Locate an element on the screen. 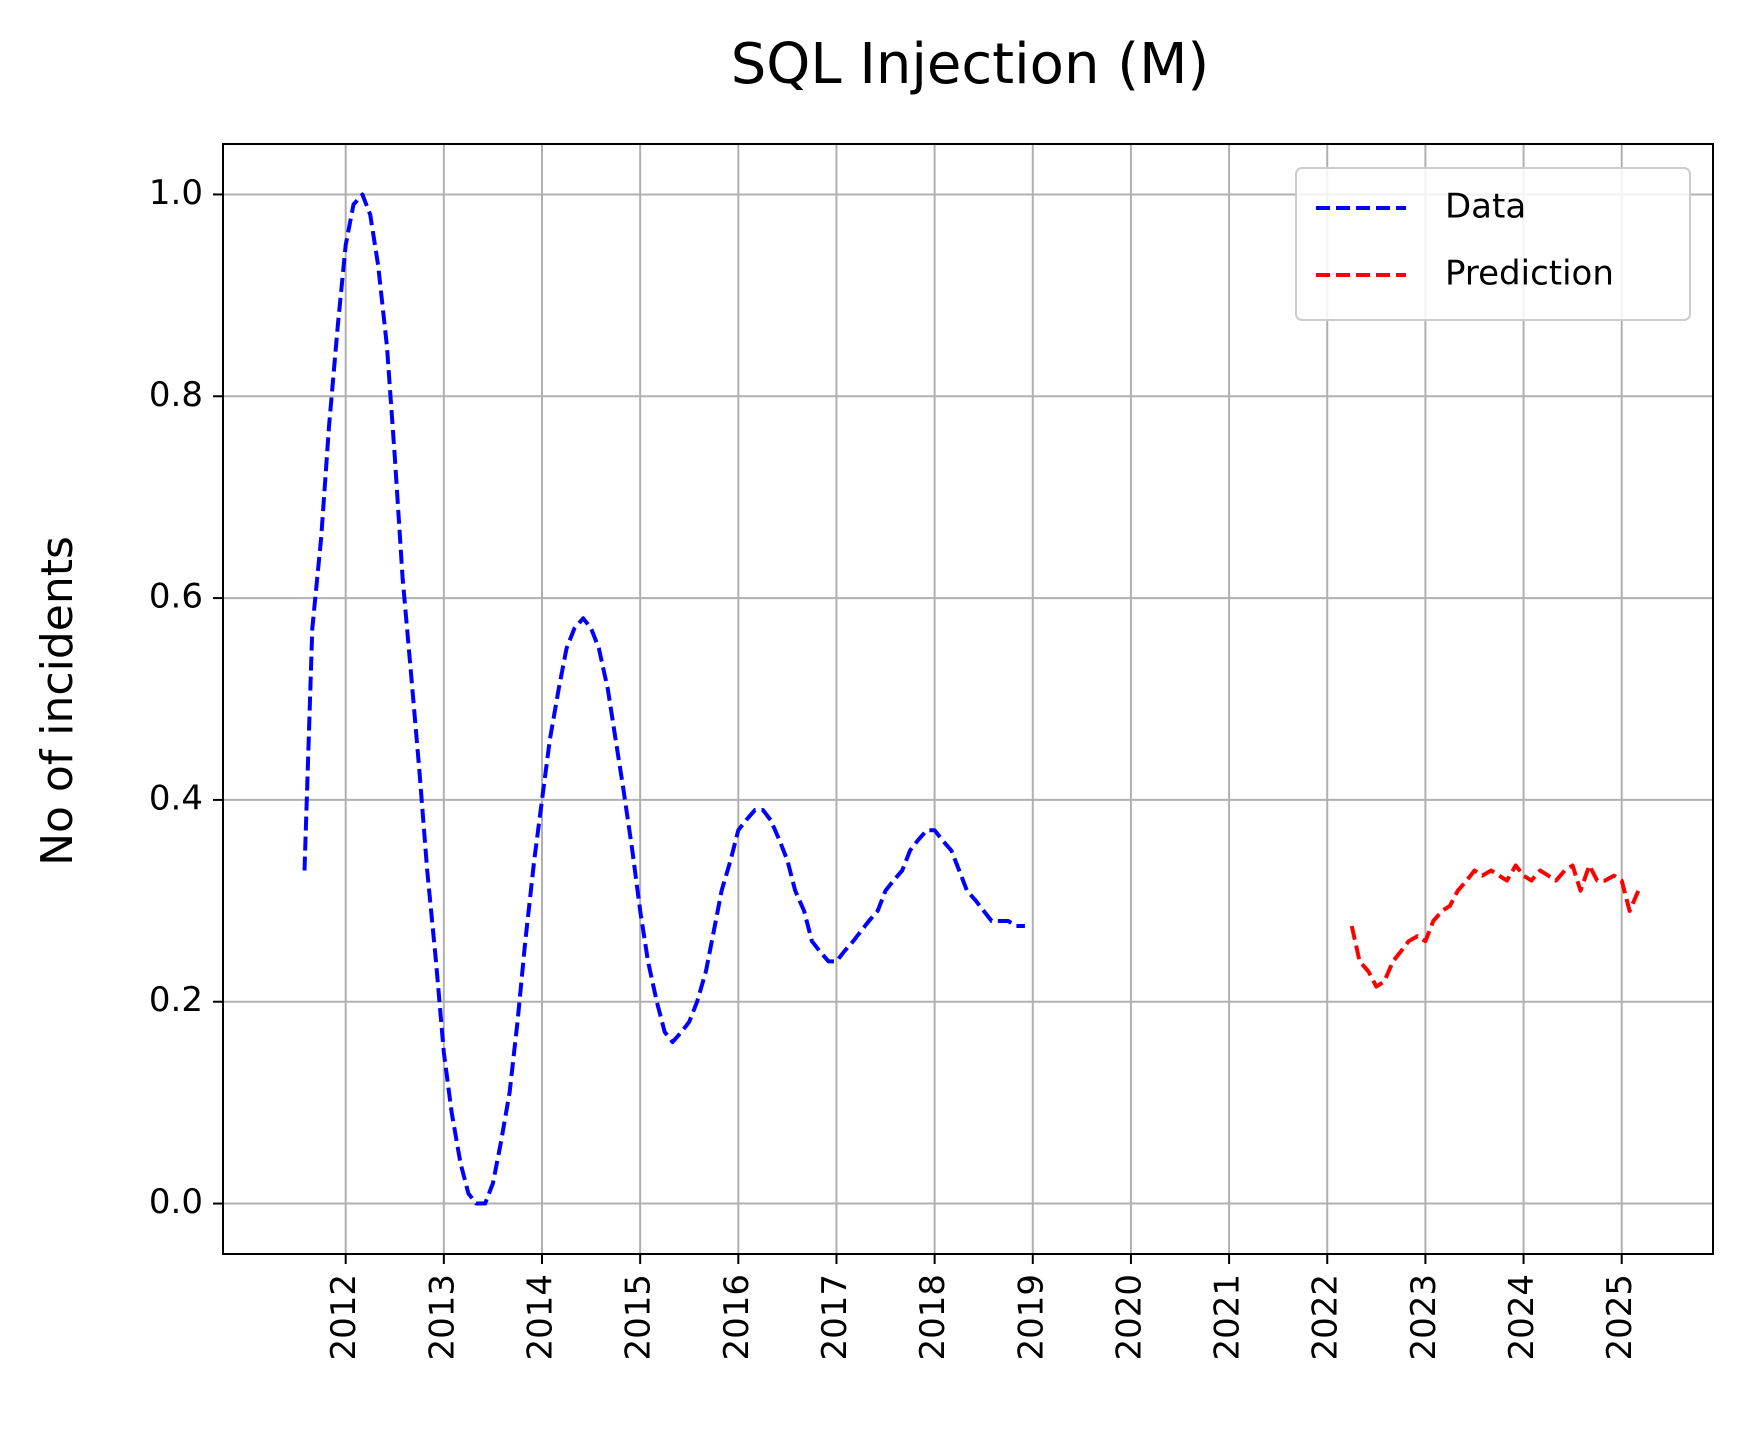  y-axis-label: No of incidents is located at coordinates (57, 701).